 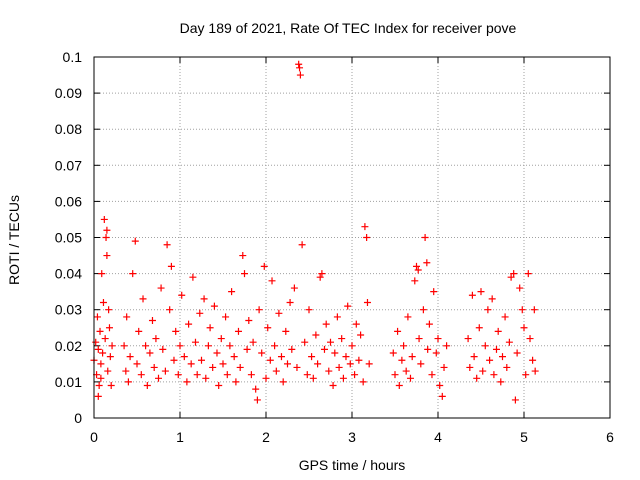 I want to click on y-tick-label: 0.01, so click(x=68, y=382).